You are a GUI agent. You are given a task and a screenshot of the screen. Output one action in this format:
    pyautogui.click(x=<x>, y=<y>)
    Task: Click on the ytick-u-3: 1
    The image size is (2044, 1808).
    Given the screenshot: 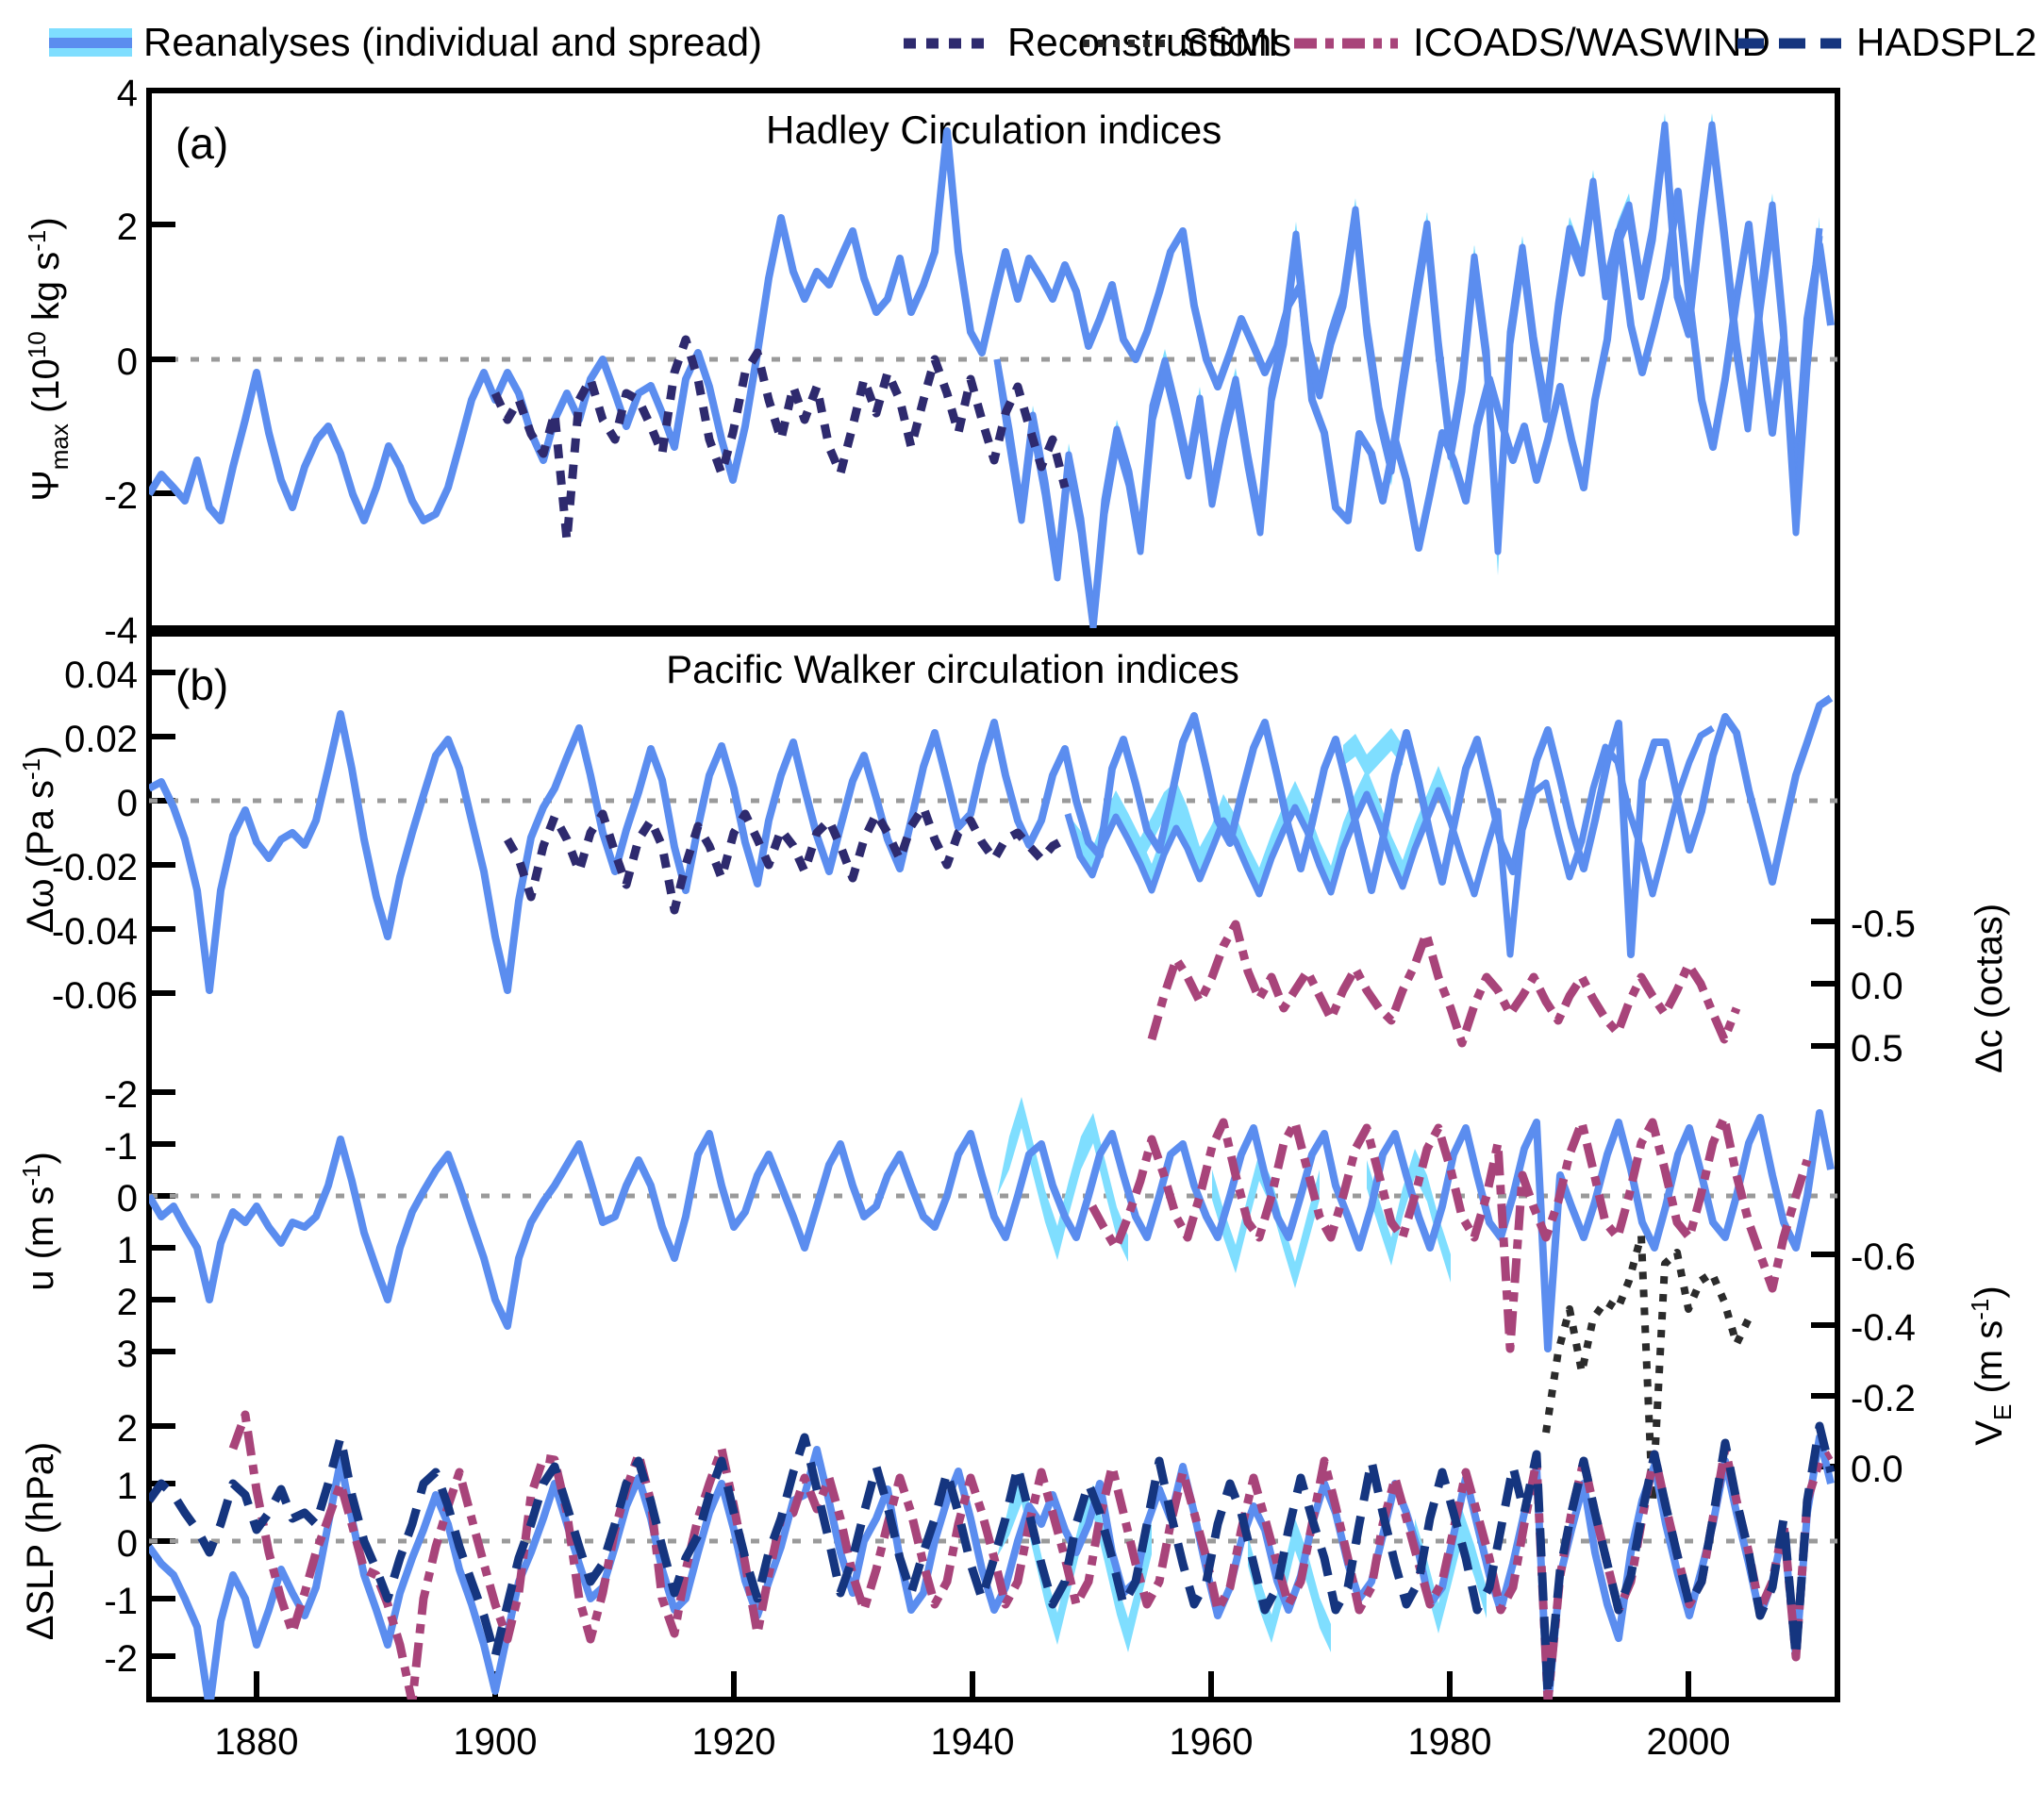 What is the action you would take?
    pyautogui.click(x=128, y=1250)
    